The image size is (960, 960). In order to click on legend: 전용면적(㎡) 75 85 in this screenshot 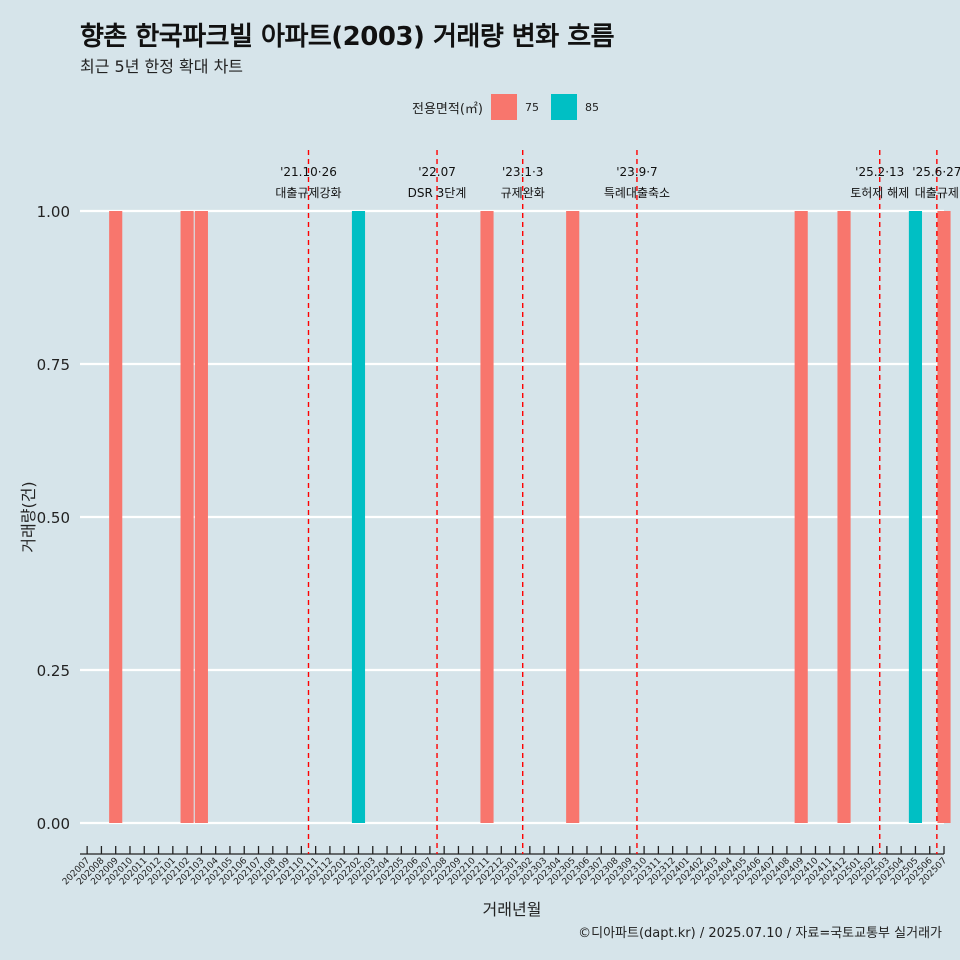, I will do `click(507, 107)`.